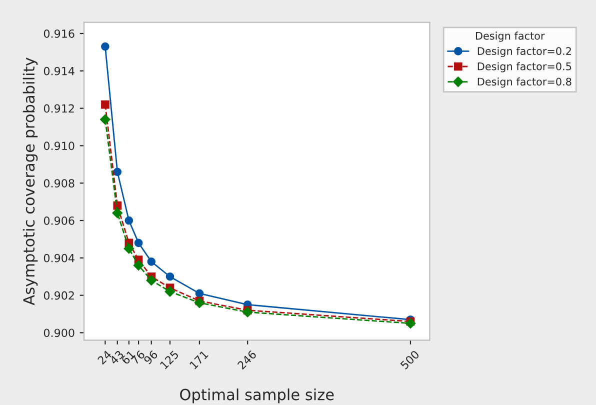  I want to click on y-tick-label: 0.912, so click(59, 108).